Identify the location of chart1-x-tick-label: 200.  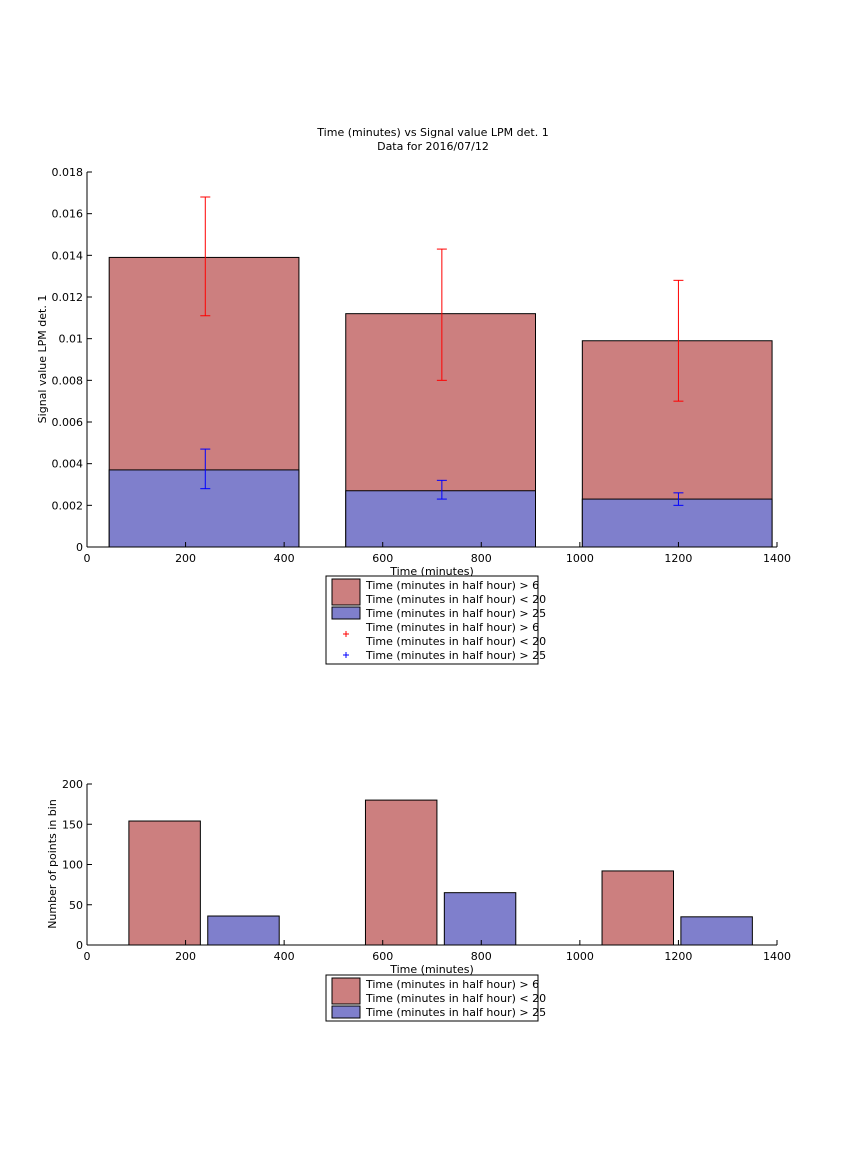
(185, 558).